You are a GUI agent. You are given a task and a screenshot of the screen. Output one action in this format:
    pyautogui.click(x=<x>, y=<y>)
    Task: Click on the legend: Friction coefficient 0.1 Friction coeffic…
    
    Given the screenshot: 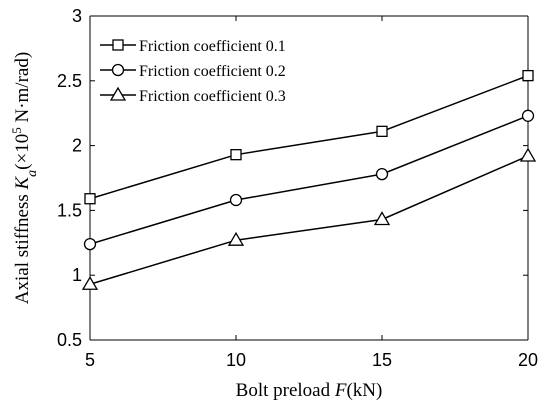 What is the action you would take?
    pyautogui.click(x=193, y=71)
    